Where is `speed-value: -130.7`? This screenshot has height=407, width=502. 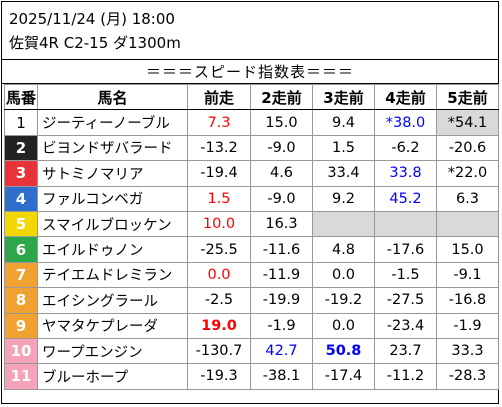
speed-value: -130.7 is located at coordinates (219, 351).